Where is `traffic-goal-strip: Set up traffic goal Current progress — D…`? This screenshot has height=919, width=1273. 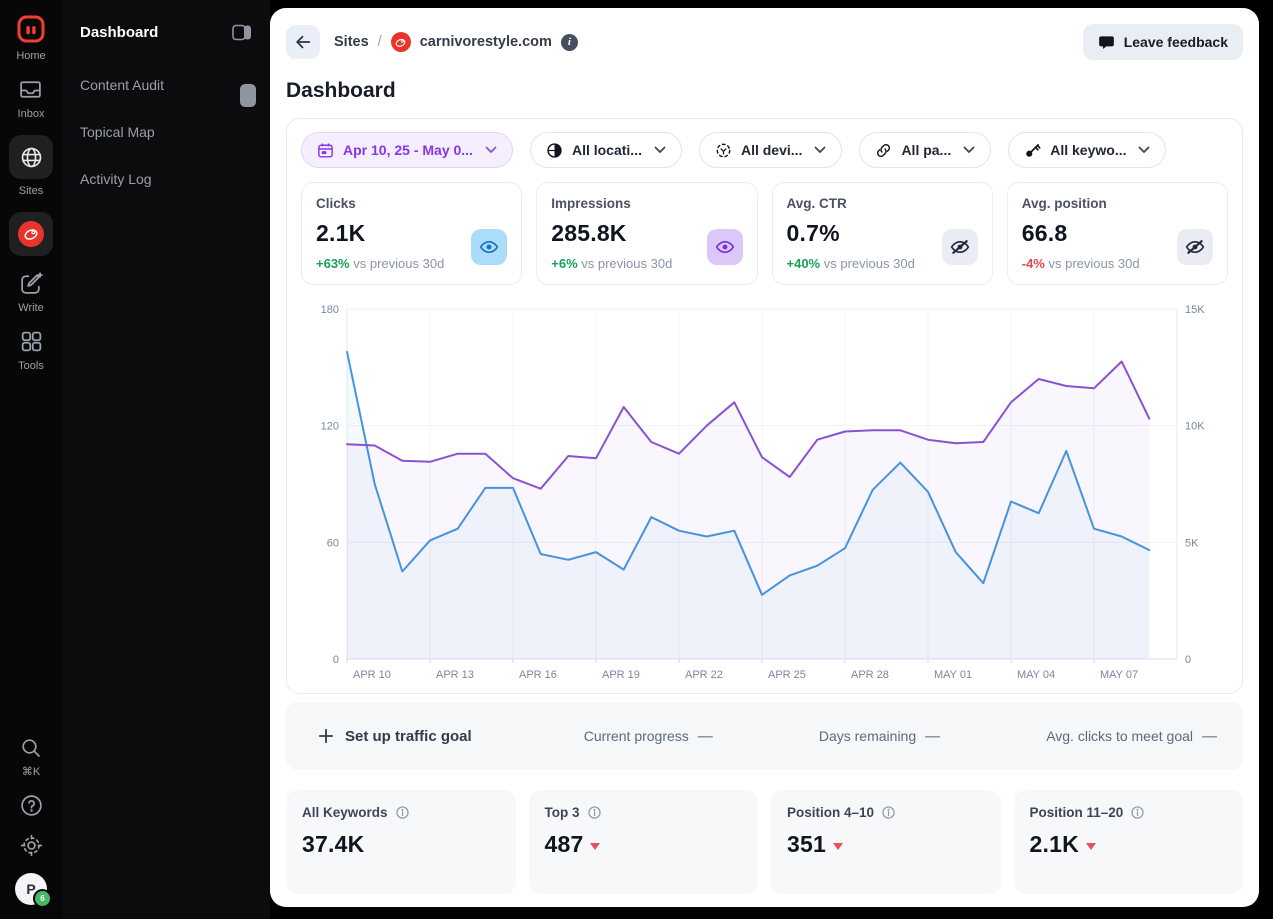 traffic-goal-strip: Set up traffic goal Current progress — D… is located at coordinates (764, 736).